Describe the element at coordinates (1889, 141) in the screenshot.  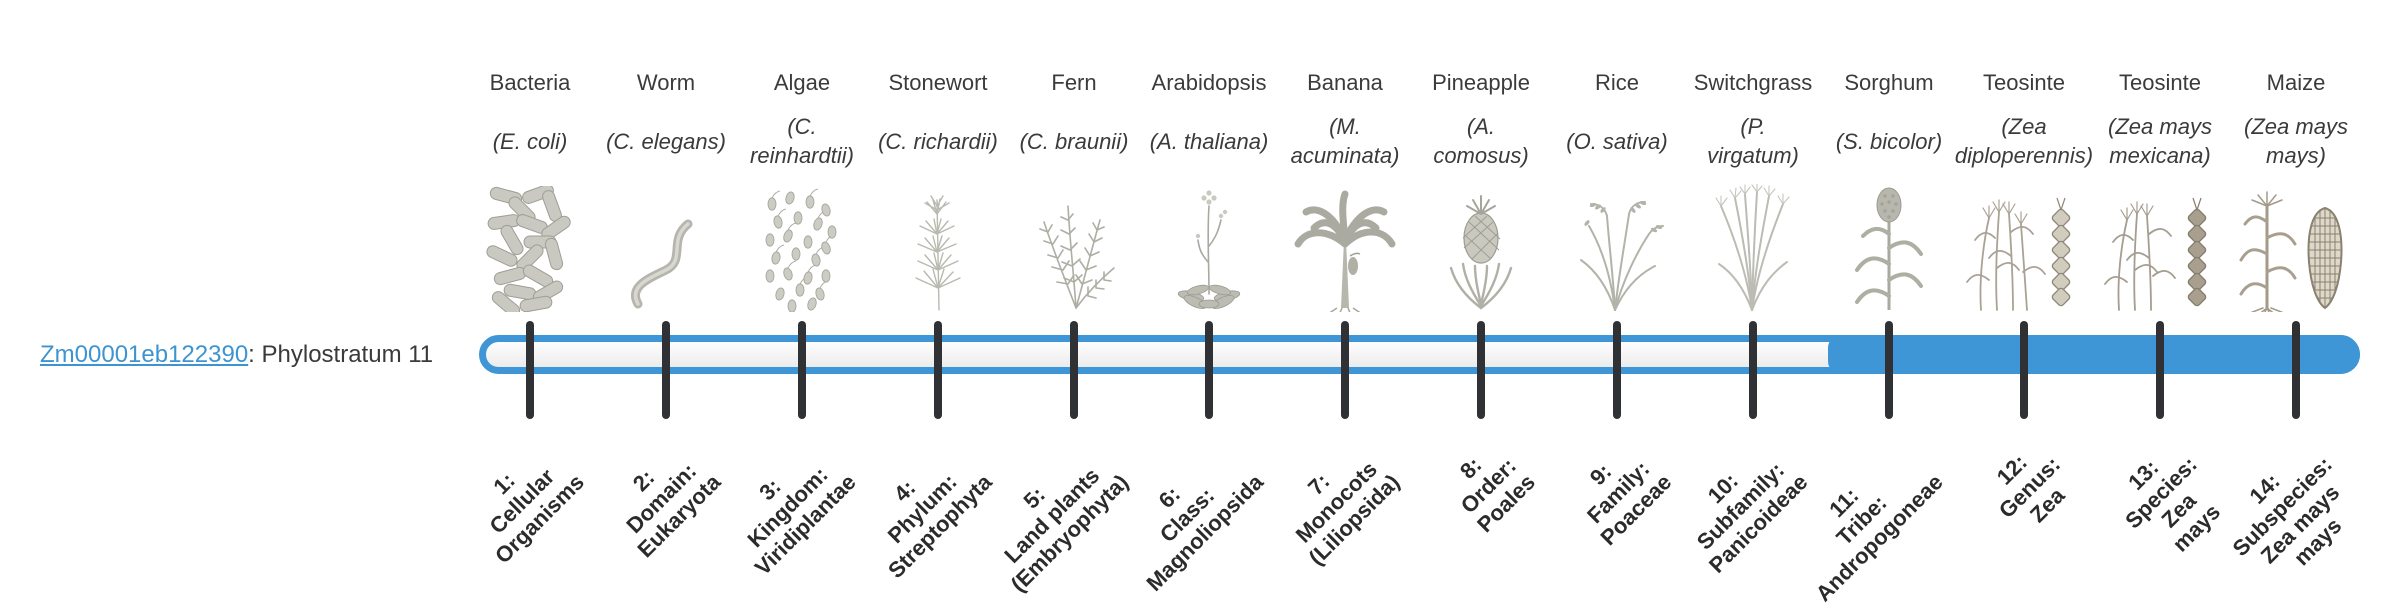
I see `latin-name: (S. bicolor)` at that location.